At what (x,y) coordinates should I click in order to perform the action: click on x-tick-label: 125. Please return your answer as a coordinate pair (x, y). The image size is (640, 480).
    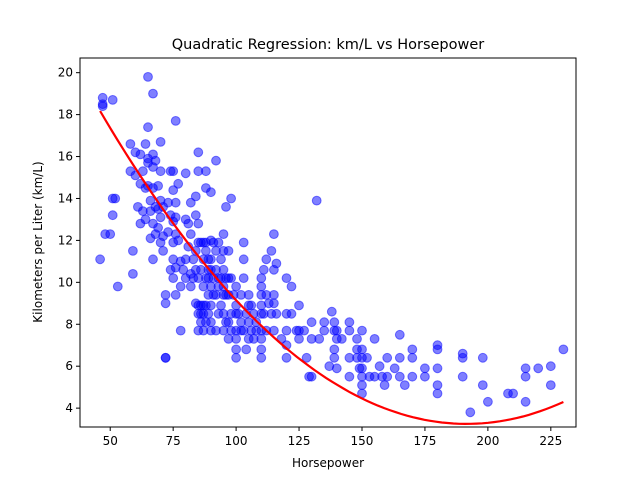
    Looking at the image, I should click on (299, 441).